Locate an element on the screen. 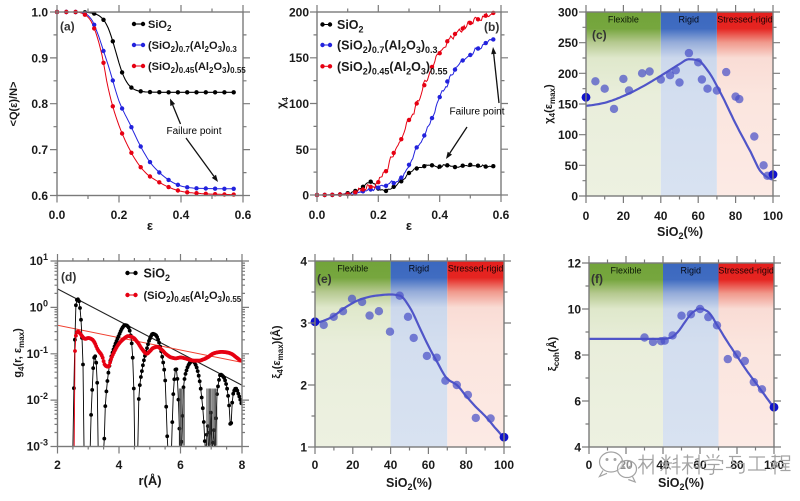 The image size is (800, 501). svg-text: (a) is located at coordinates (67, 27).